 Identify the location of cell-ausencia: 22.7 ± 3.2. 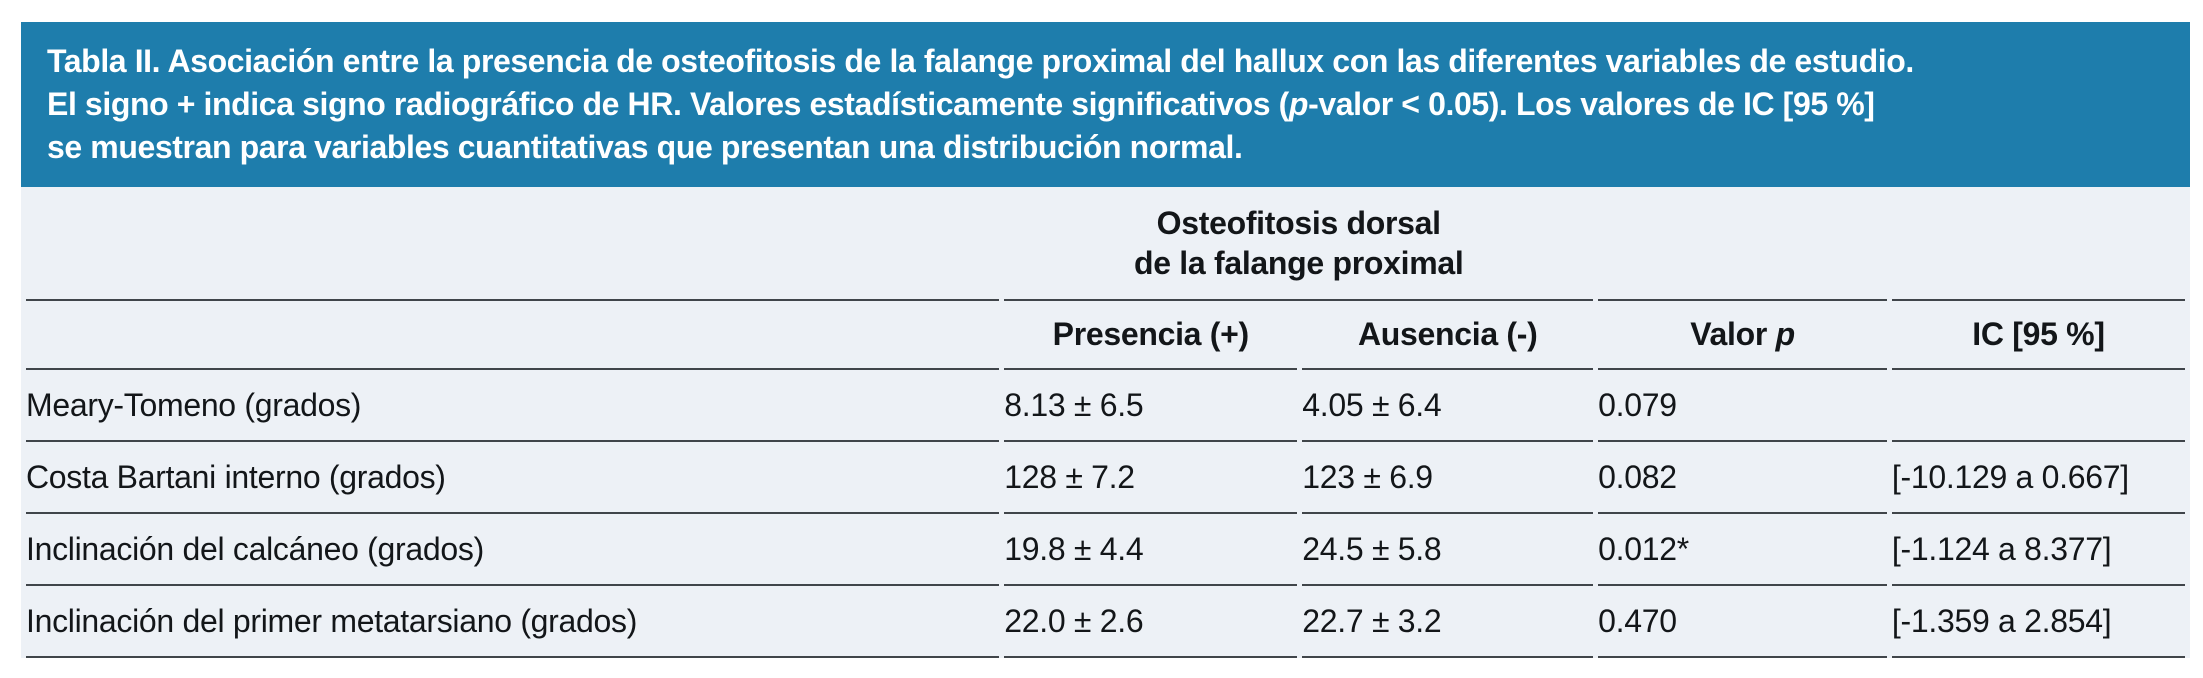
(1448, 622).